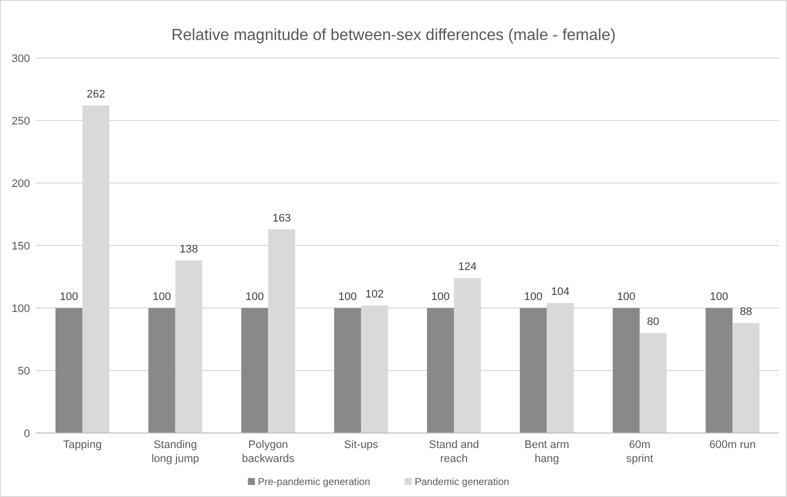 The image size is (787, 497). I want to click on x-tick-label: 60m sprint, so click(640, 452).